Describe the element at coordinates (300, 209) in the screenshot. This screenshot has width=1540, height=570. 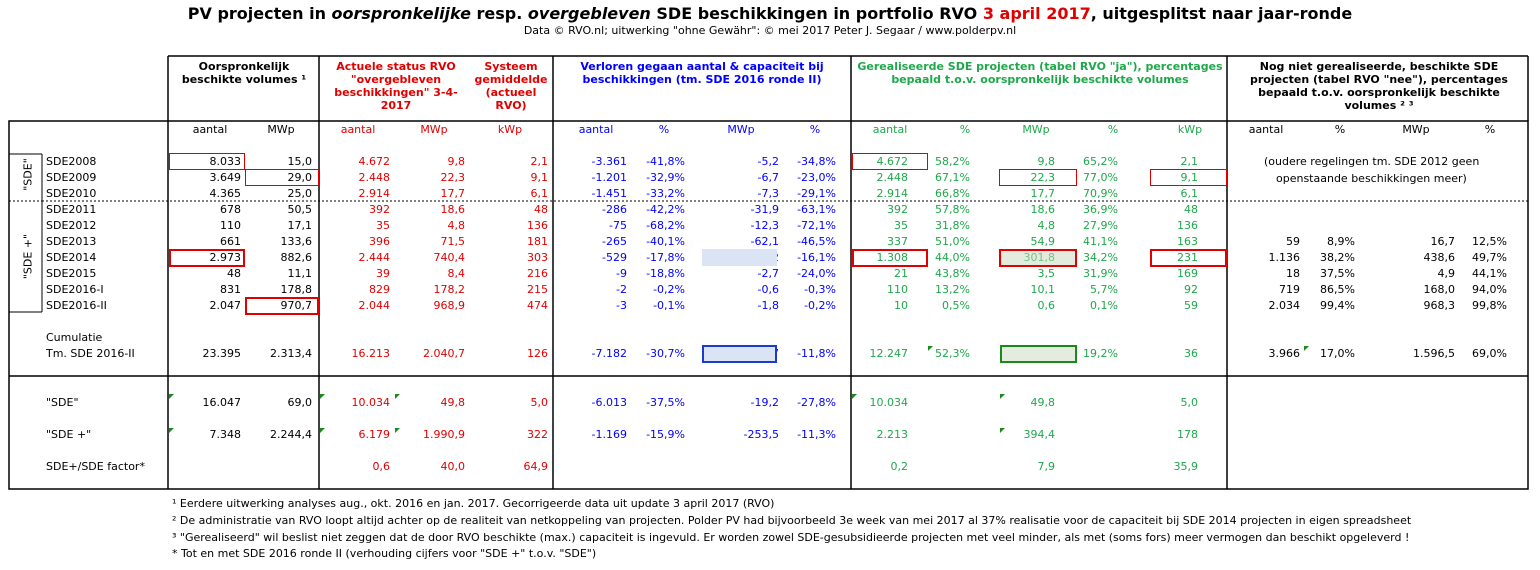
I see `table-cell: 50,5` at that location.